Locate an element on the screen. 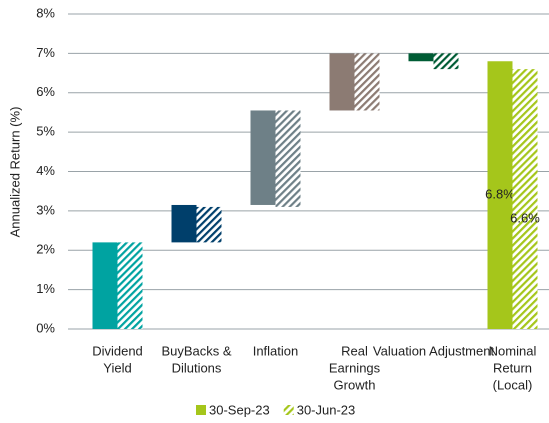 Image resolution: width=549 pixels, height=423 pixels. y-tick-label: 5% is located at coordinates (45, 131).